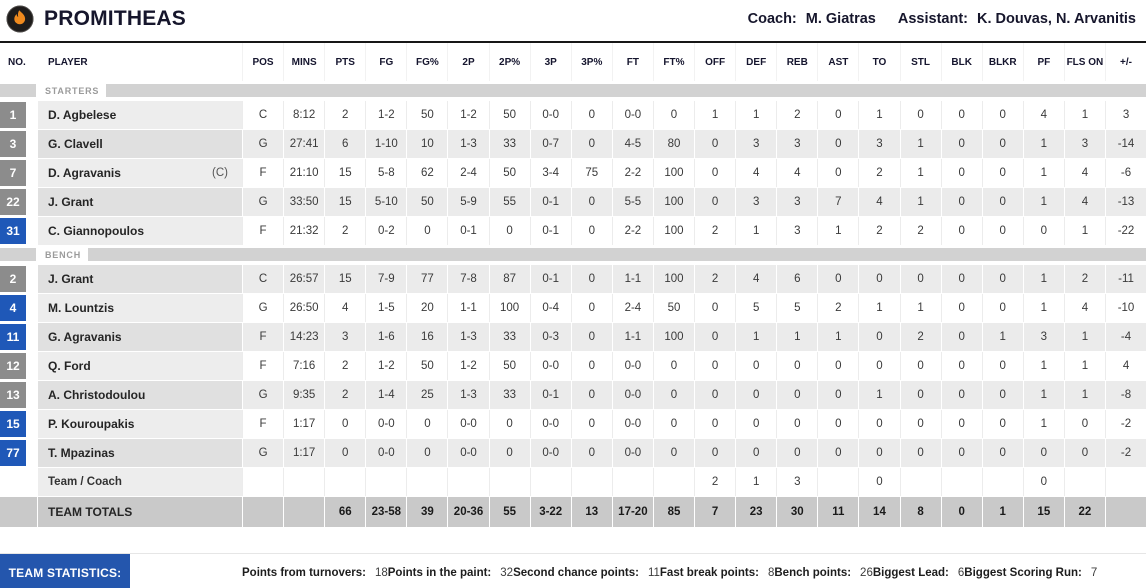 The width and height of the screenshot is (1146, 588). I want to click on player-number-cell: 11, so click(19, 337).